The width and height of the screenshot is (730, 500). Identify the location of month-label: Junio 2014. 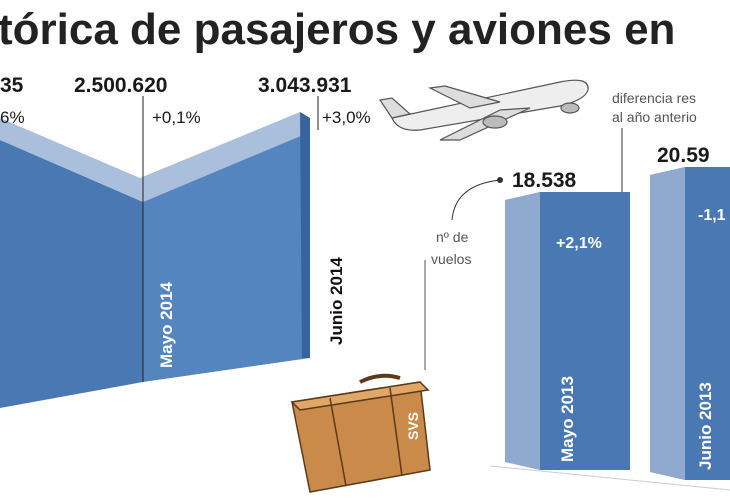
(336, 301).